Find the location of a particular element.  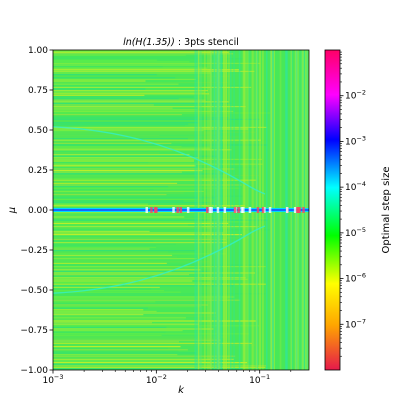

colorbar is located at coordinates (332, 210).